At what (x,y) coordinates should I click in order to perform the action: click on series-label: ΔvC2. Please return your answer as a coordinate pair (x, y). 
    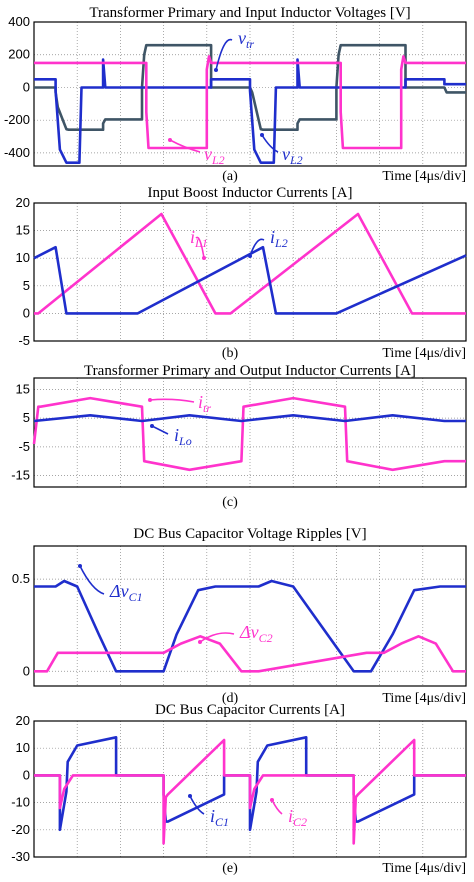
    Looking at the image, I should click on (256, 633).